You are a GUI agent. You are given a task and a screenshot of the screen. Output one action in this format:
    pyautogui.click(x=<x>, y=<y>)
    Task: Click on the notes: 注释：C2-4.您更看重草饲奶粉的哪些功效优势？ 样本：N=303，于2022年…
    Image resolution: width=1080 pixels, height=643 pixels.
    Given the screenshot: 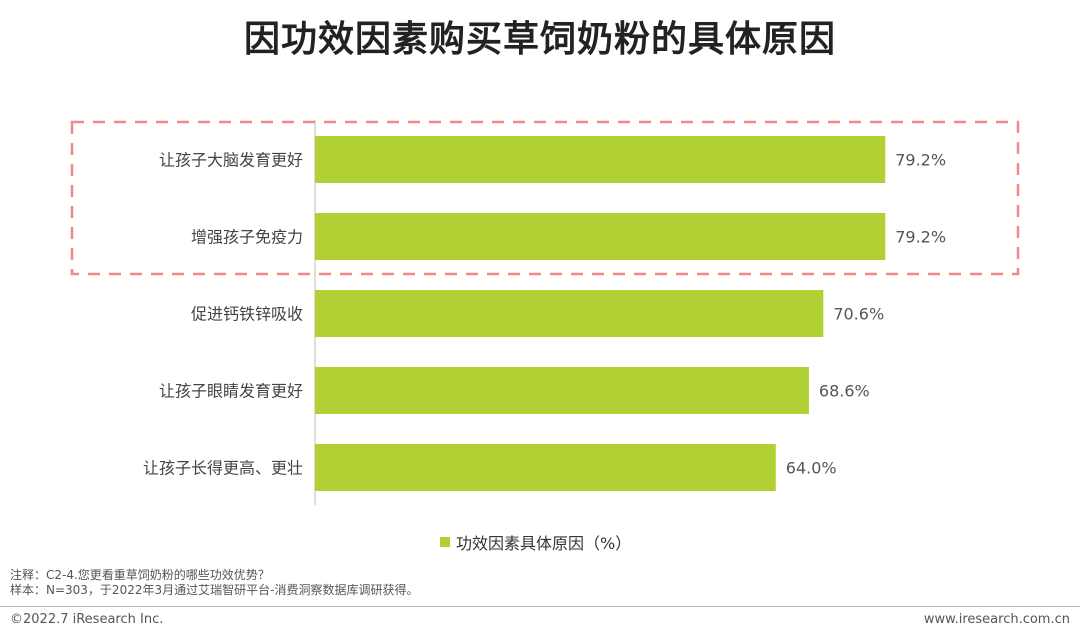 What is the action you would take?
    pyautogui.click(x=214, y=583)
    